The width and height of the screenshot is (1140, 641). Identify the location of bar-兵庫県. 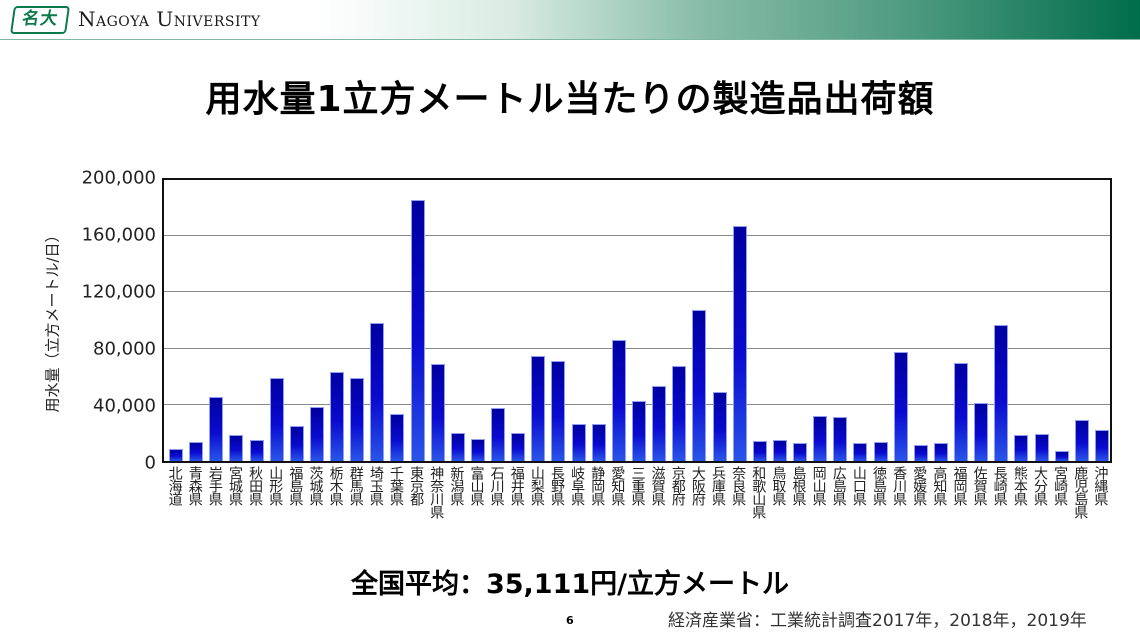
(719, 426).